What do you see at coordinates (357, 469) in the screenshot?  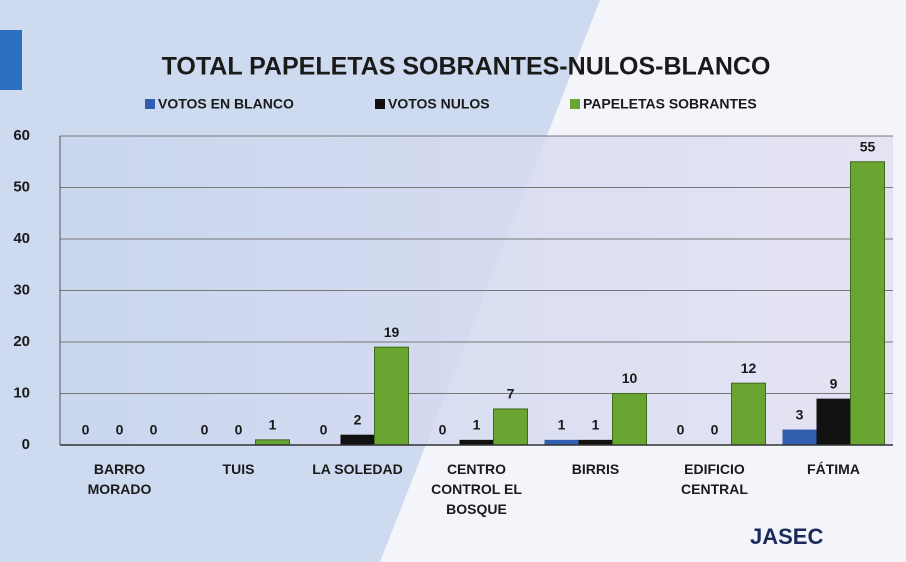 I see `x-tick-label: LA SOLEDAD` at bounding box center [357, 469].